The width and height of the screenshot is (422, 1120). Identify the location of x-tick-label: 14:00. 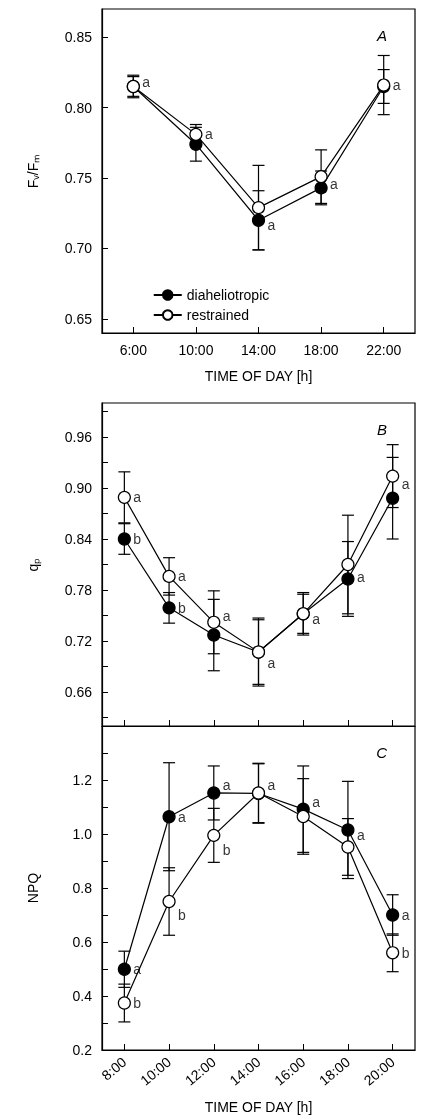
(258, 350).